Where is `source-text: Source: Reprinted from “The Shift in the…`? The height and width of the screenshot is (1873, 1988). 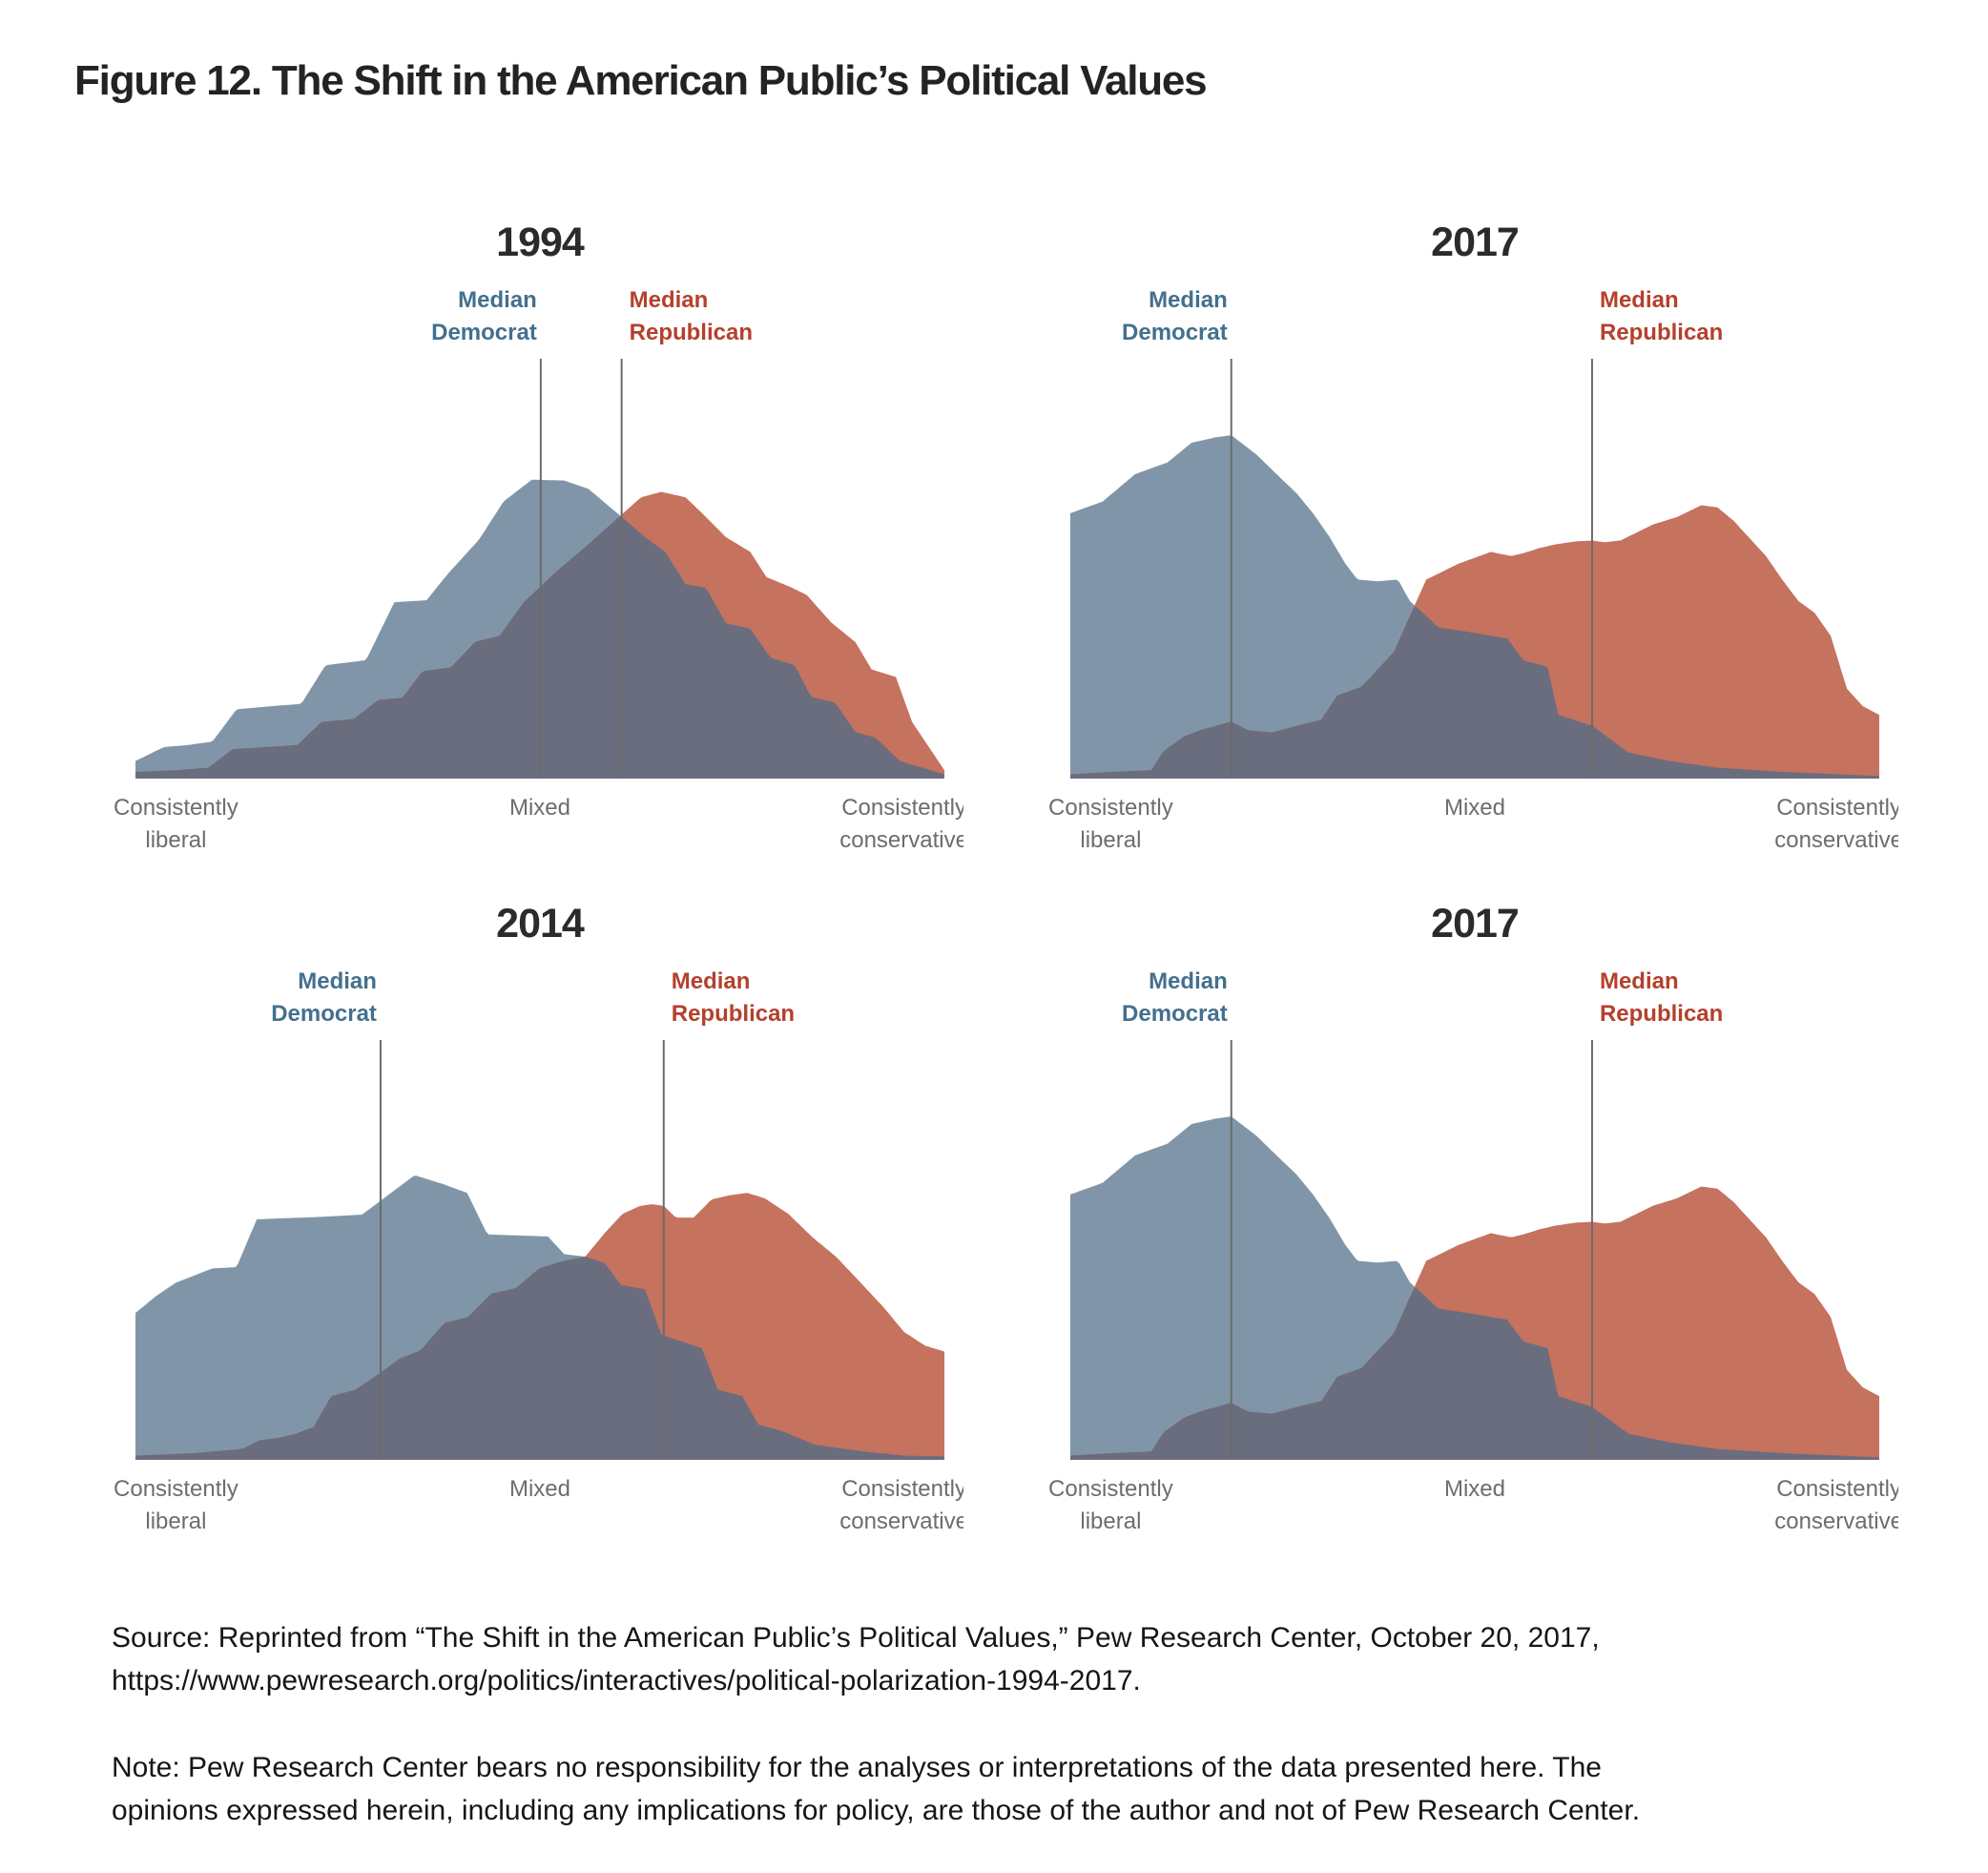 source-text: Source: Reprinted from “The Shift in the… is located at coordinates (1014, 1659).